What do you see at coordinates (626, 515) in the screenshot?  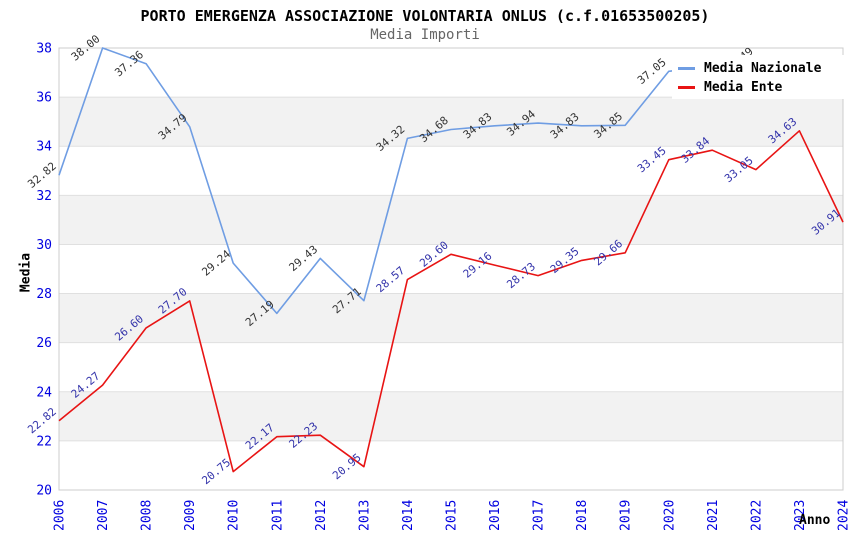 I see `x-tick-label: 2019` at bounding box center [626, 515].